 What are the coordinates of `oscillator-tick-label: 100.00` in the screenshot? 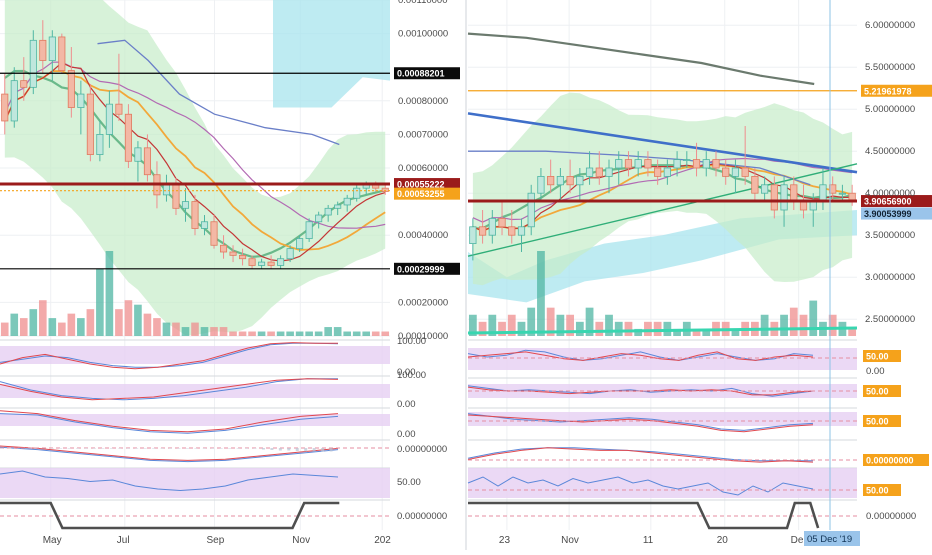 It's located at (411, 341).